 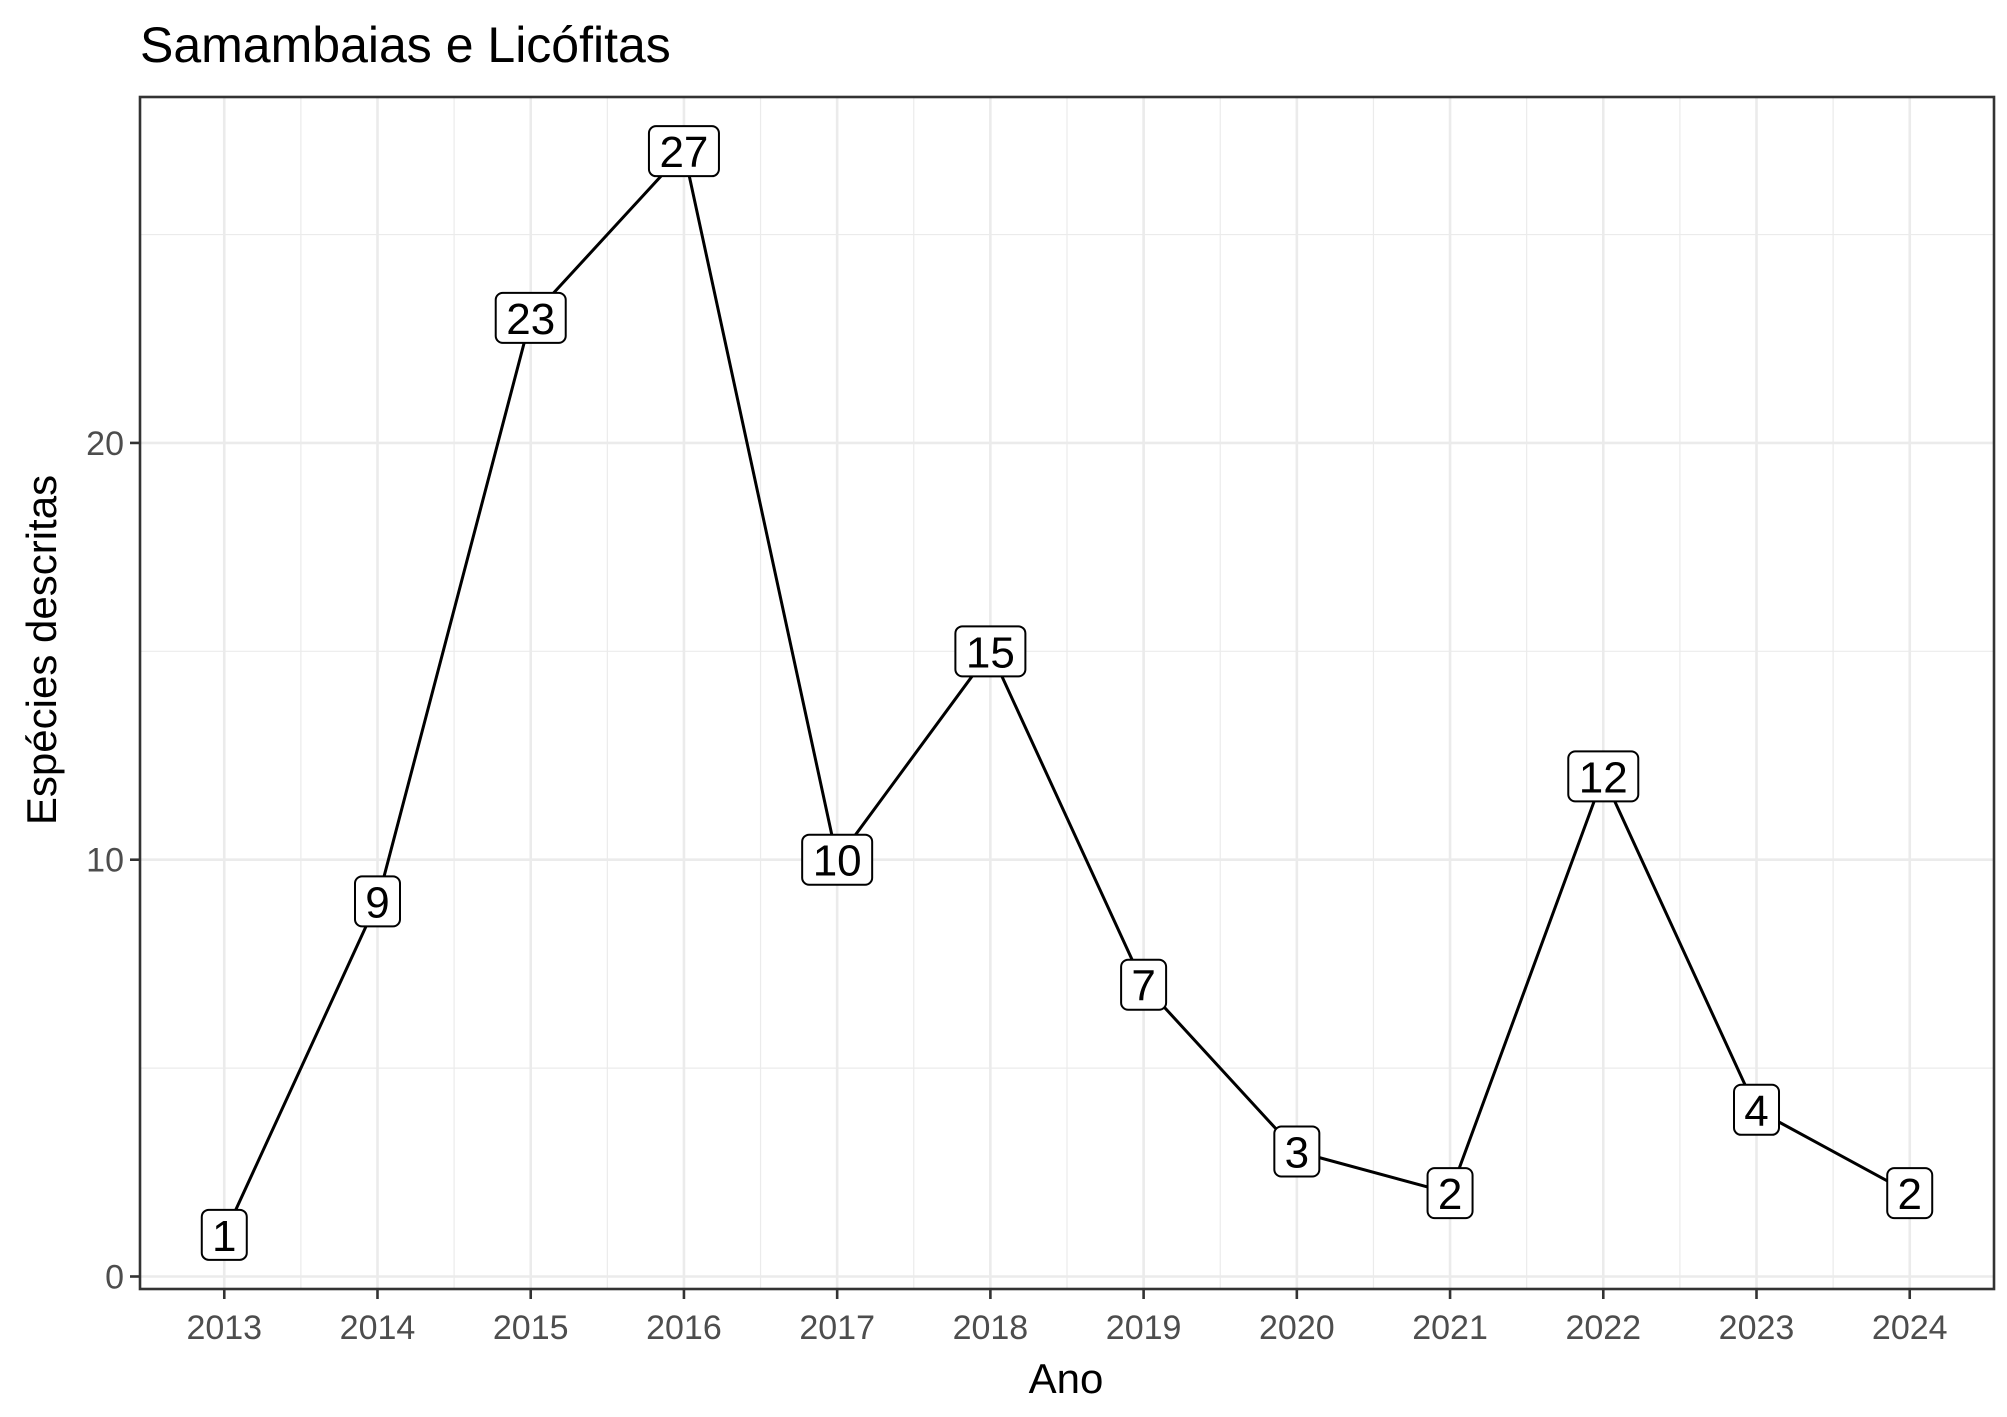 I want to click on x-tick-label: 2019, so click(x=1144, y=1328).